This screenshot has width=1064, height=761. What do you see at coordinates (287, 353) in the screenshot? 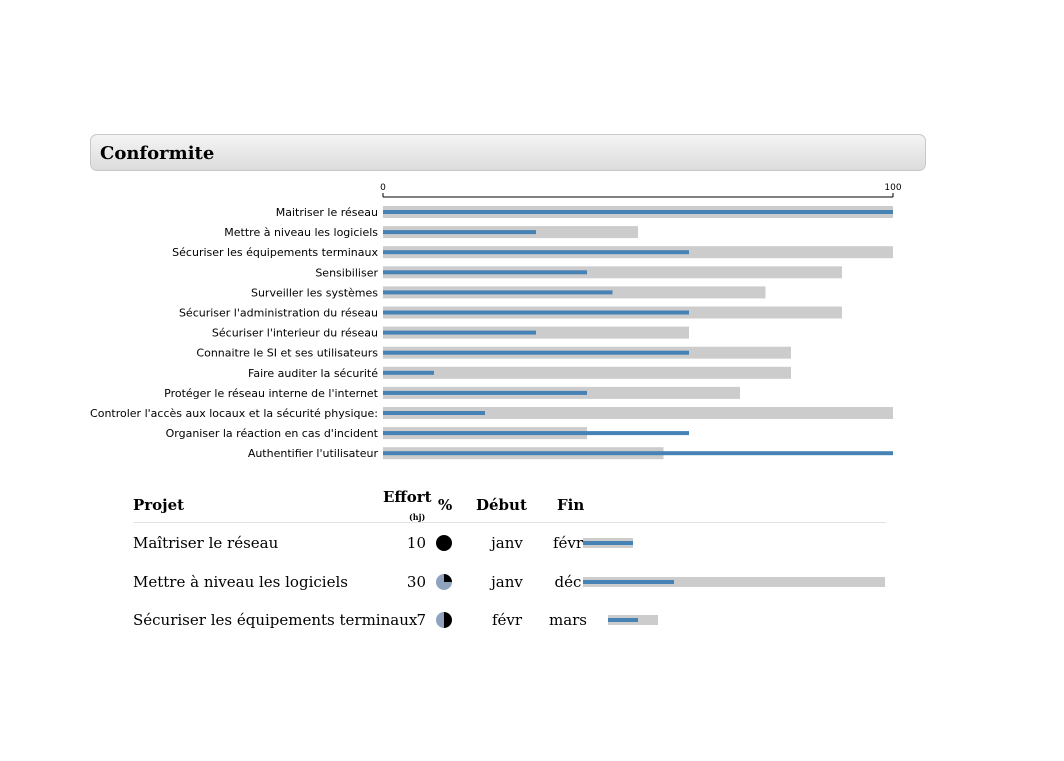
I see `category-label: Connaitre le SI et ses utilisateurs` at bounding box center [287, 353].